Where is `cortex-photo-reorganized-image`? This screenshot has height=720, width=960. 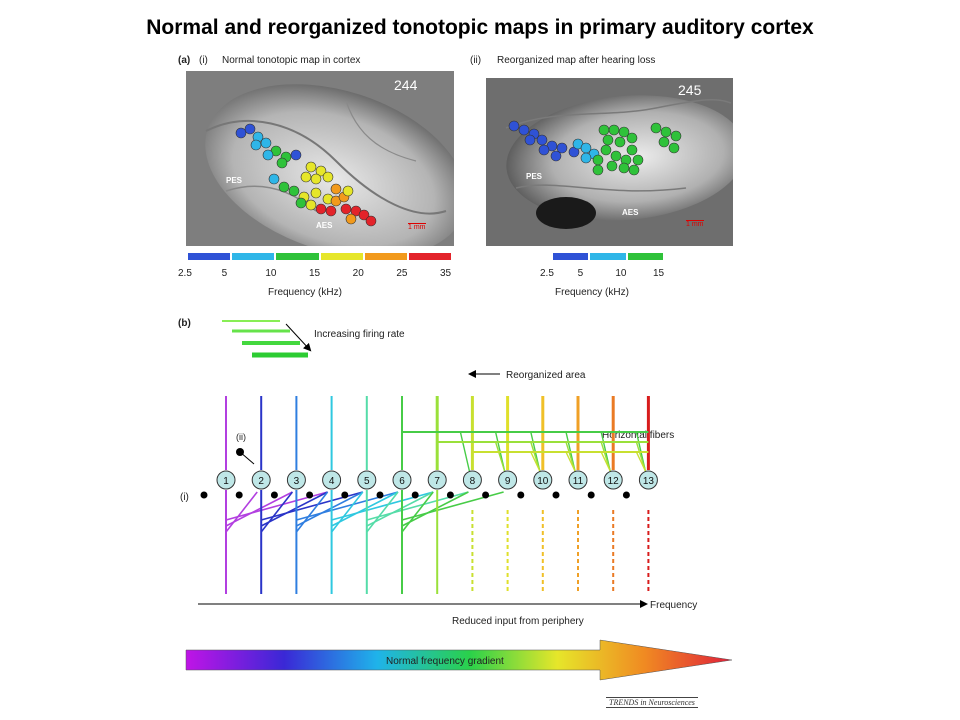 cortex-photo-reorganized-image is located at coordinates (609, 162).